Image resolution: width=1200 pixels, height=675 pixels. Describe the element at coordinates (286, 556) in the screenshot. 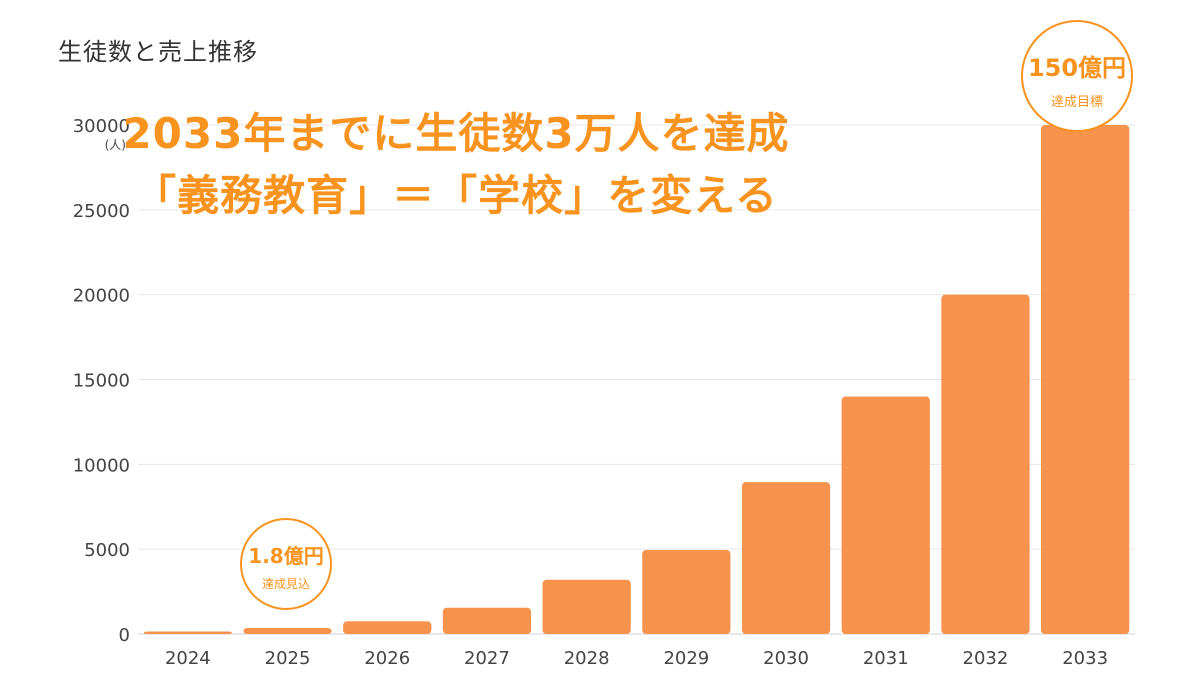

I see `callout-2025-amount: 1.8億円` at that location.